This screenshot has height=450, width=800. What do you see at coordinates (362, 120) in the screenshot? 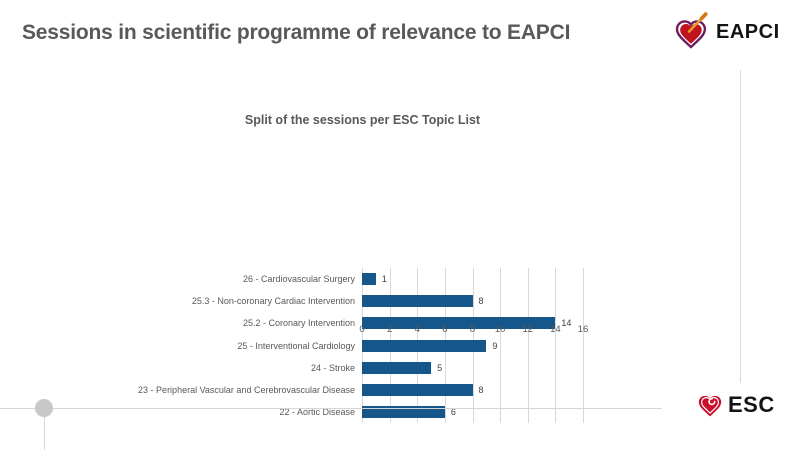
I see `chart-title: Split of the sessions per ESC Topic List` at bounding box center [362, 120].